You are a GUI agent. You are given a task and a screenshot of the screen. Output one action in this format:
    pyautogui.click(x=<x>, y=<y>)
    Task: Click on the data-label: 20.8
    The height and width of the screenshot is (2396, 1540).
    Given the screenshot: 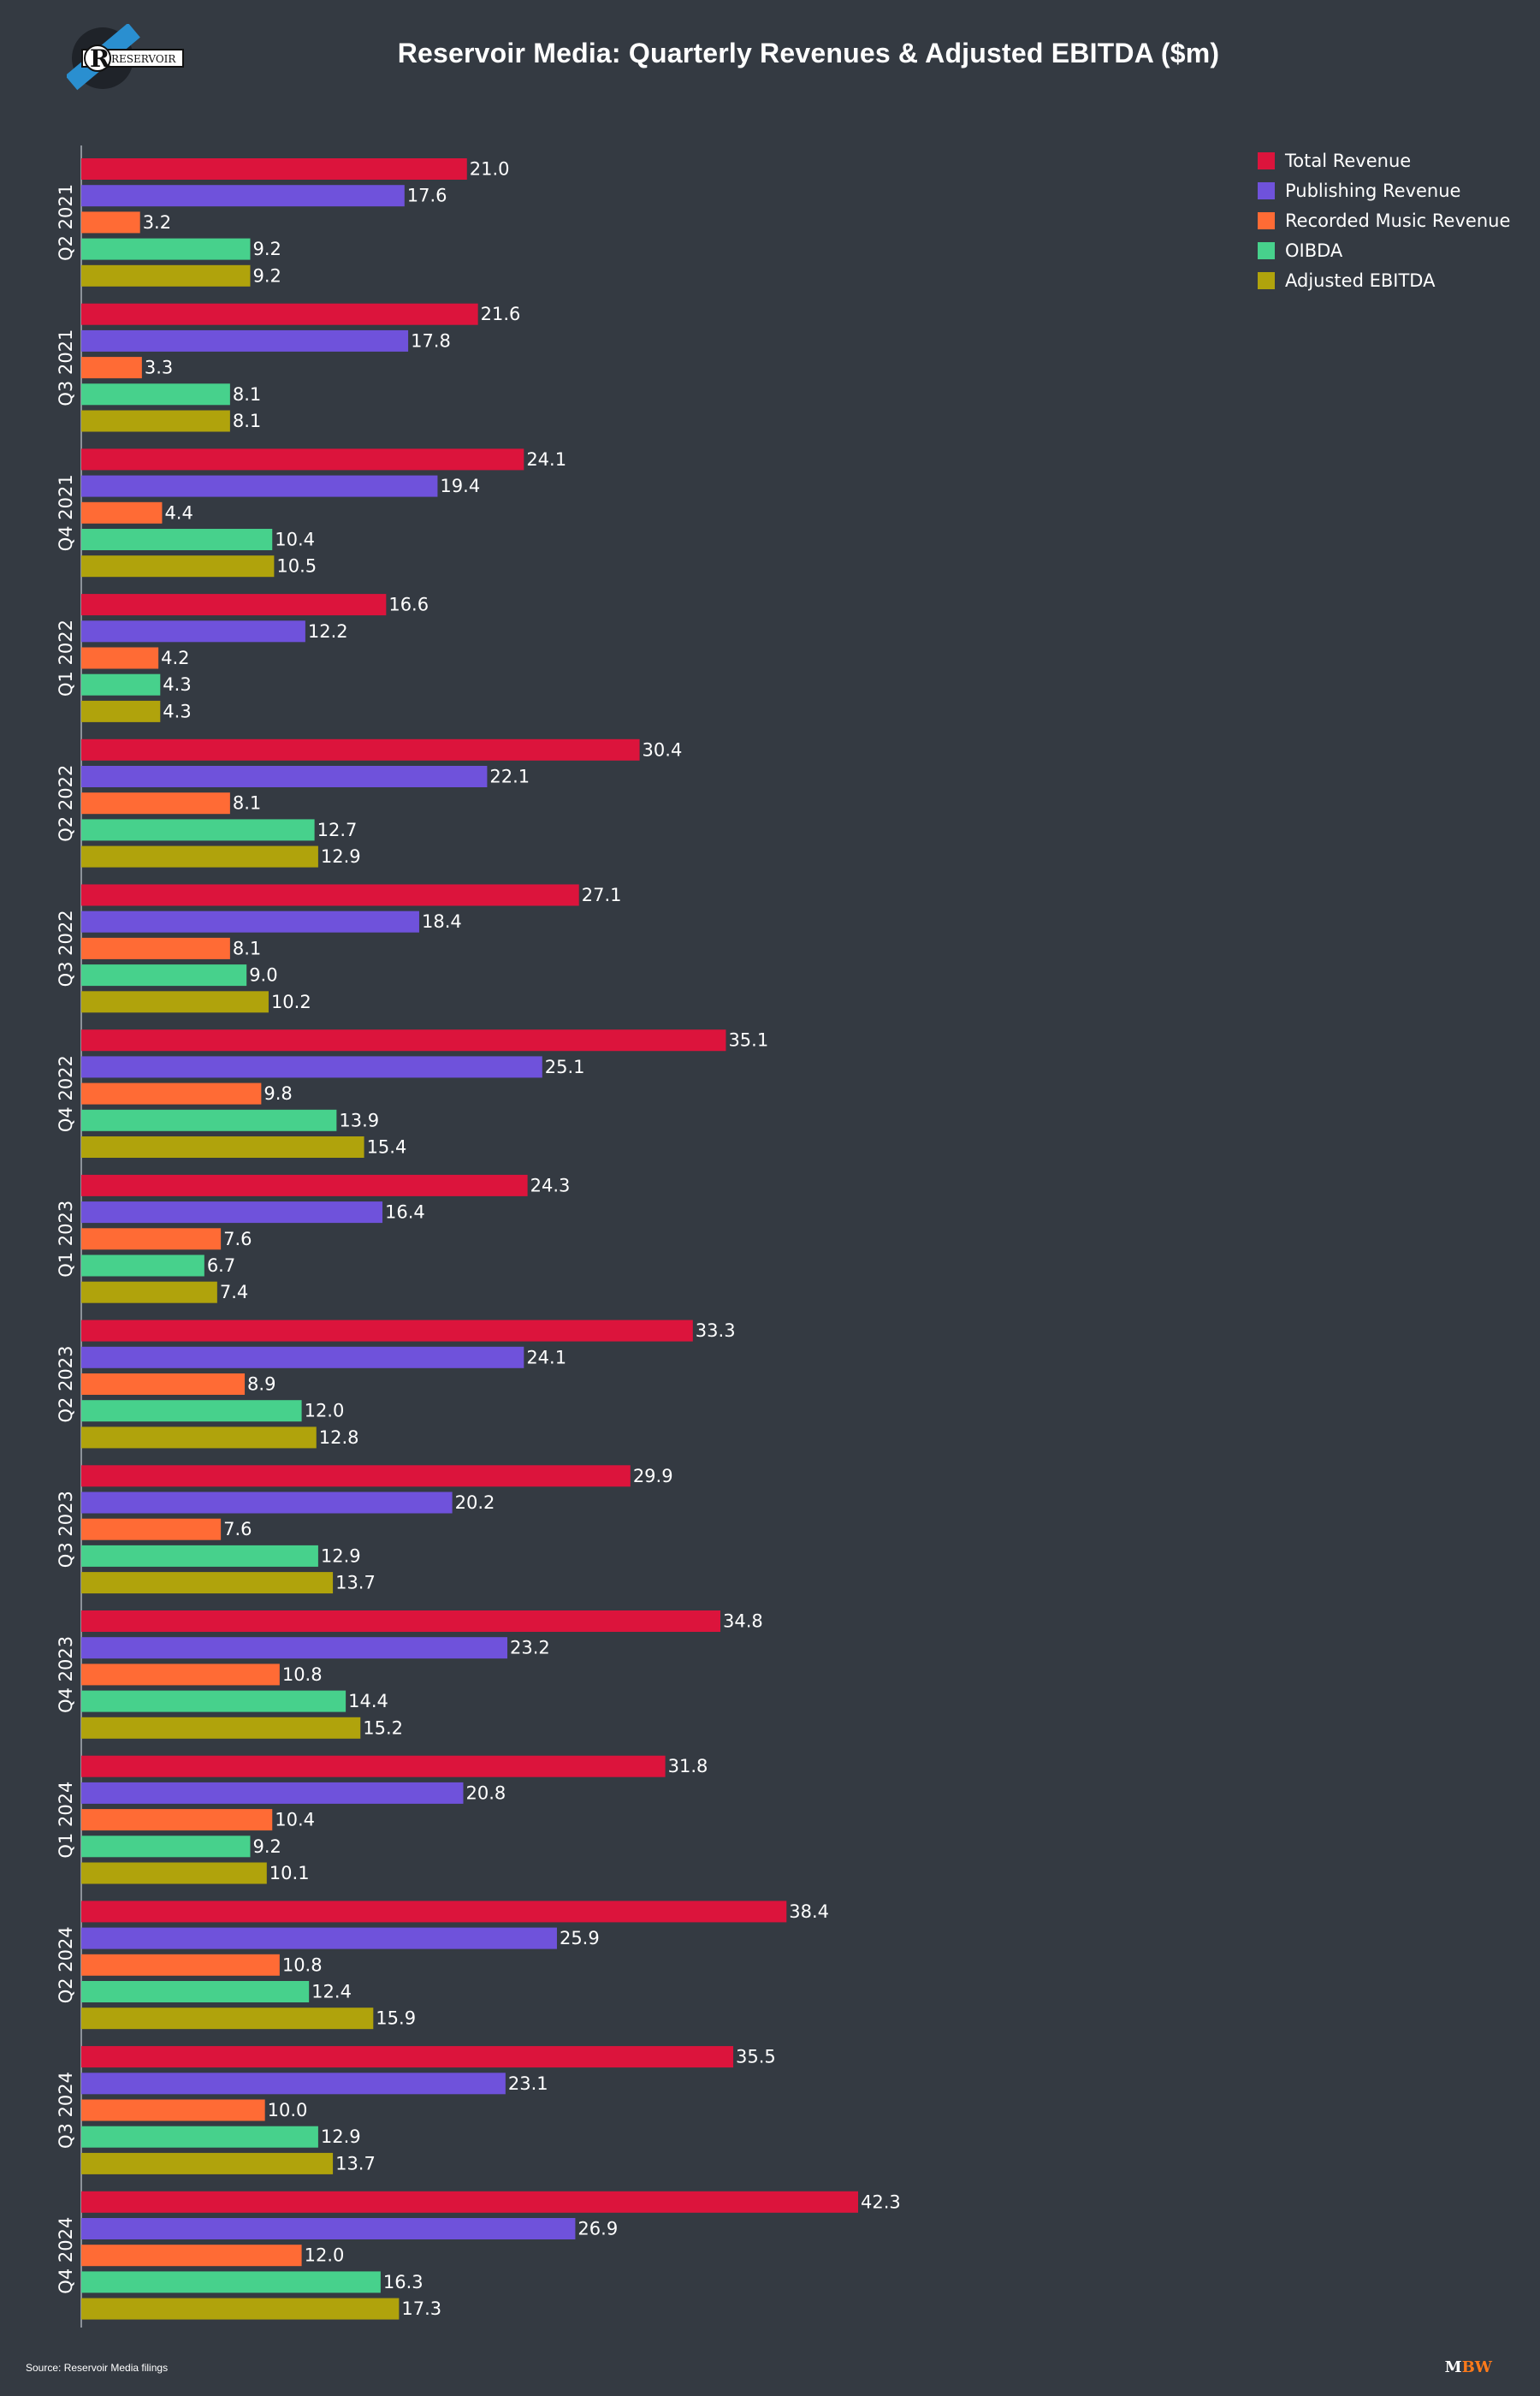 What is the action you would take?
    pyautogui.click(x=485, y=1792)
    